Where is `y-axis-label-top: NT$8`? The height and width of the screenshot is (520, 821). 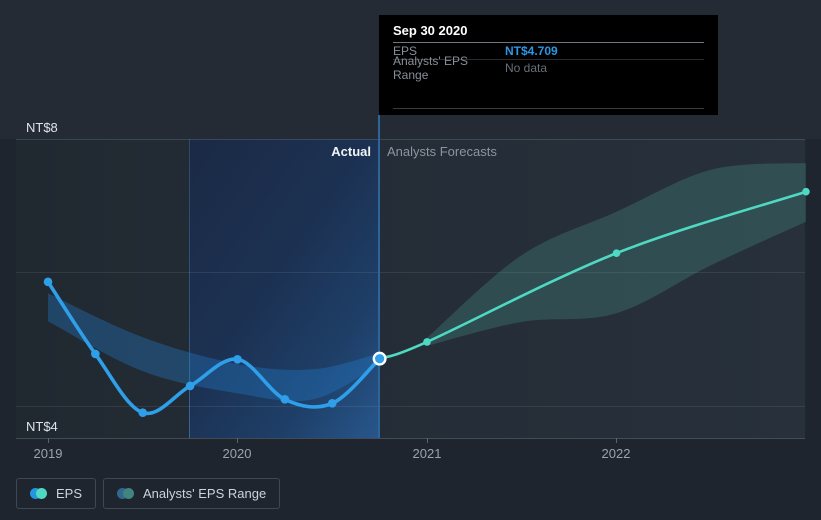
y-axis-label-top: NT$8 is located at coordinates (42, 127).